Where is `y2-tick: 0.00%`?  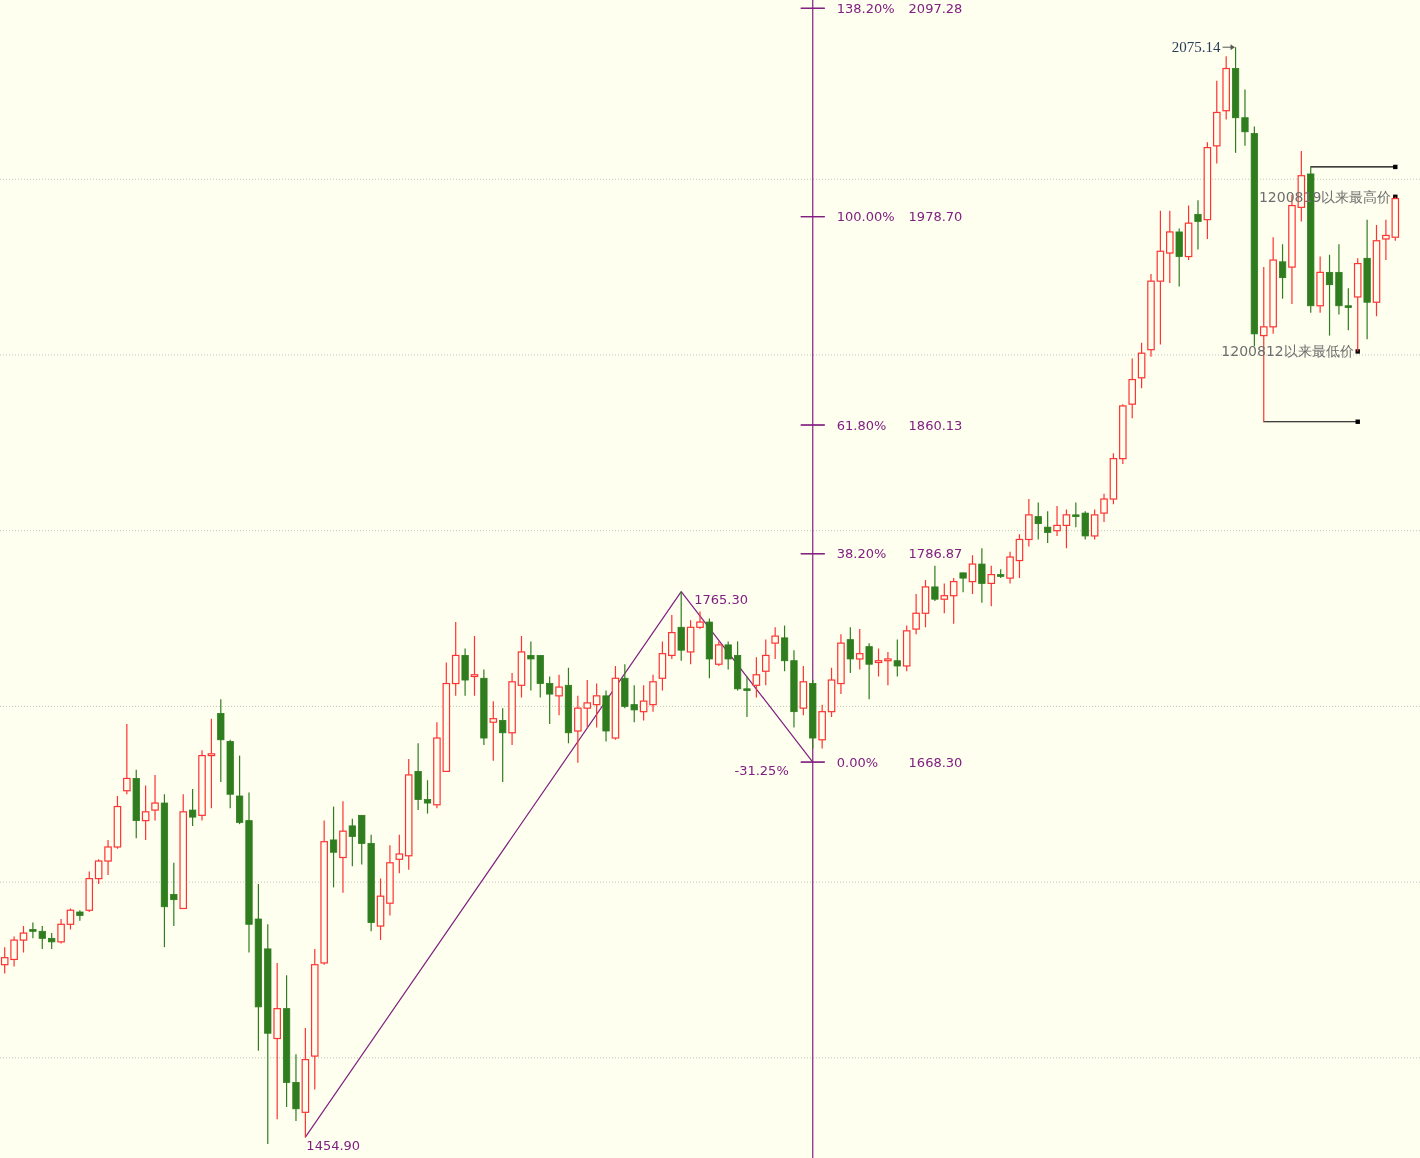 y2-tick: 0.00% is located at coordinates (857, 762).